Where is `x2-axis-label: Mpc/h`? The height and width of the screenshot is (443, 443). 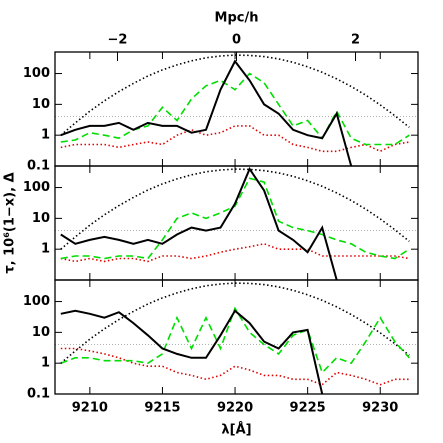
x2-axis-label: Mpc/h is located at coordinates (237, 18).